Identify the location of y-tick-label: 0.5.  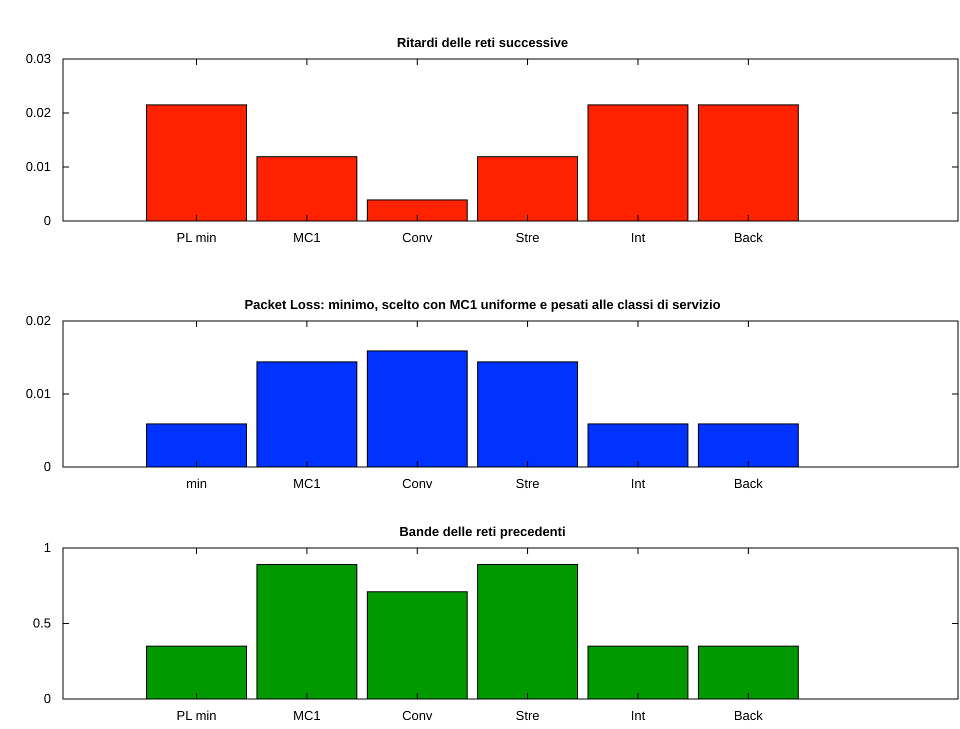
(41, 623).